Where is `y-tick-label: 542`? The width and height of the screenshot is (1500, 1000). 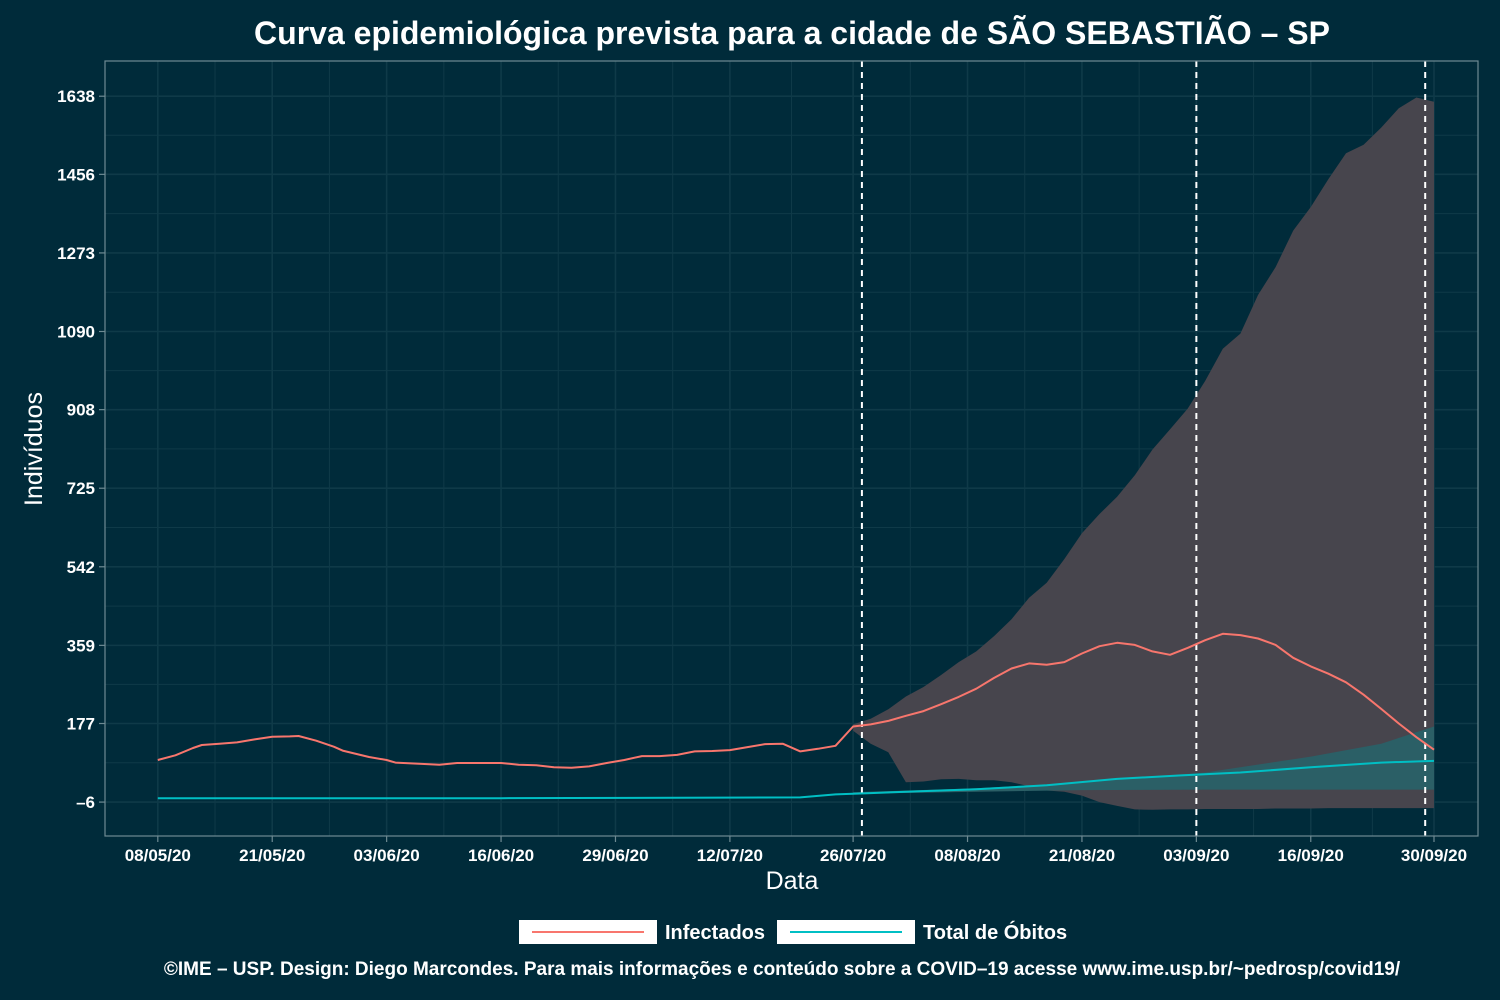
y-tick-label: 542 is located at coordinates (81, 567).